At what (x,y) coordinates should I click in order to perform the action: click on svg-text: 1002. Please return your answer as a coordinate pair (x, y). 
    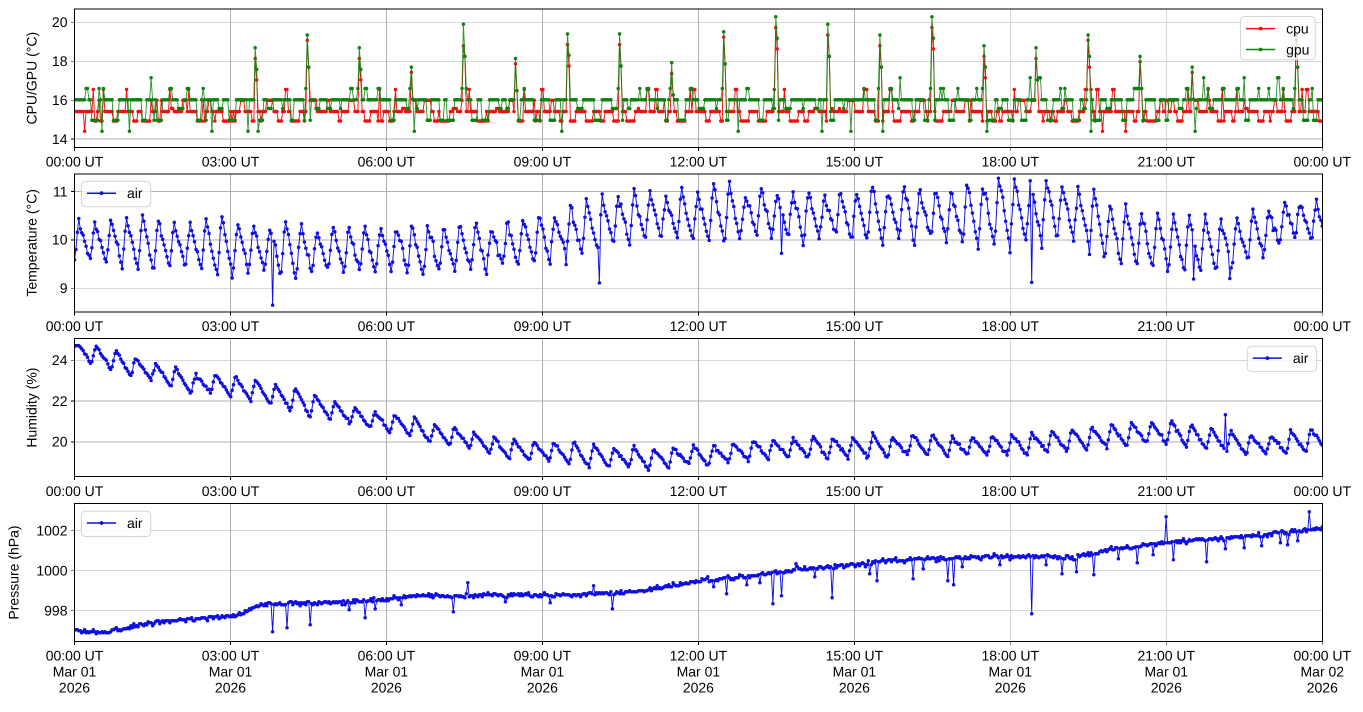
    Looking at the image, I should click on (51, 531).